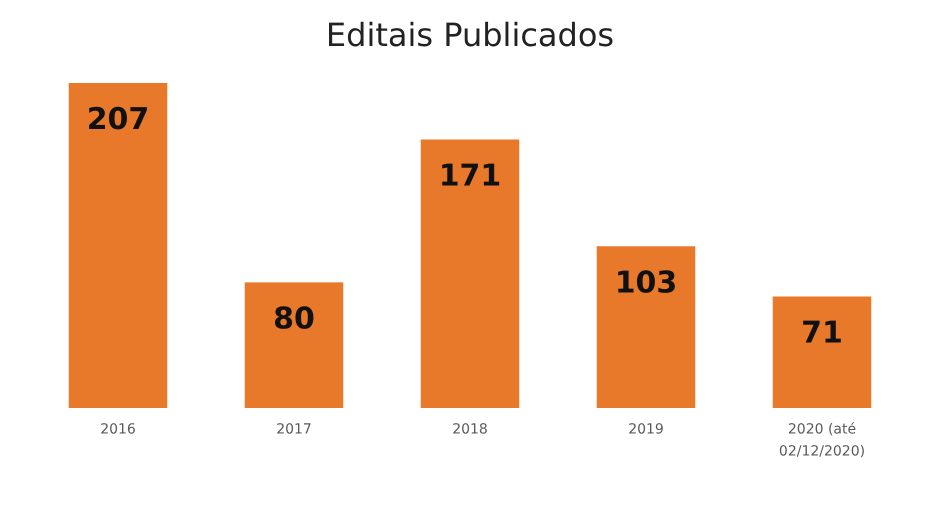 Image resolution: width=939 pixels, height=530 pixels. What do you see at coordinates (470, 430) in the screenshot?
I see `x-tick-label: 2018` at bounding box center [470, 430].